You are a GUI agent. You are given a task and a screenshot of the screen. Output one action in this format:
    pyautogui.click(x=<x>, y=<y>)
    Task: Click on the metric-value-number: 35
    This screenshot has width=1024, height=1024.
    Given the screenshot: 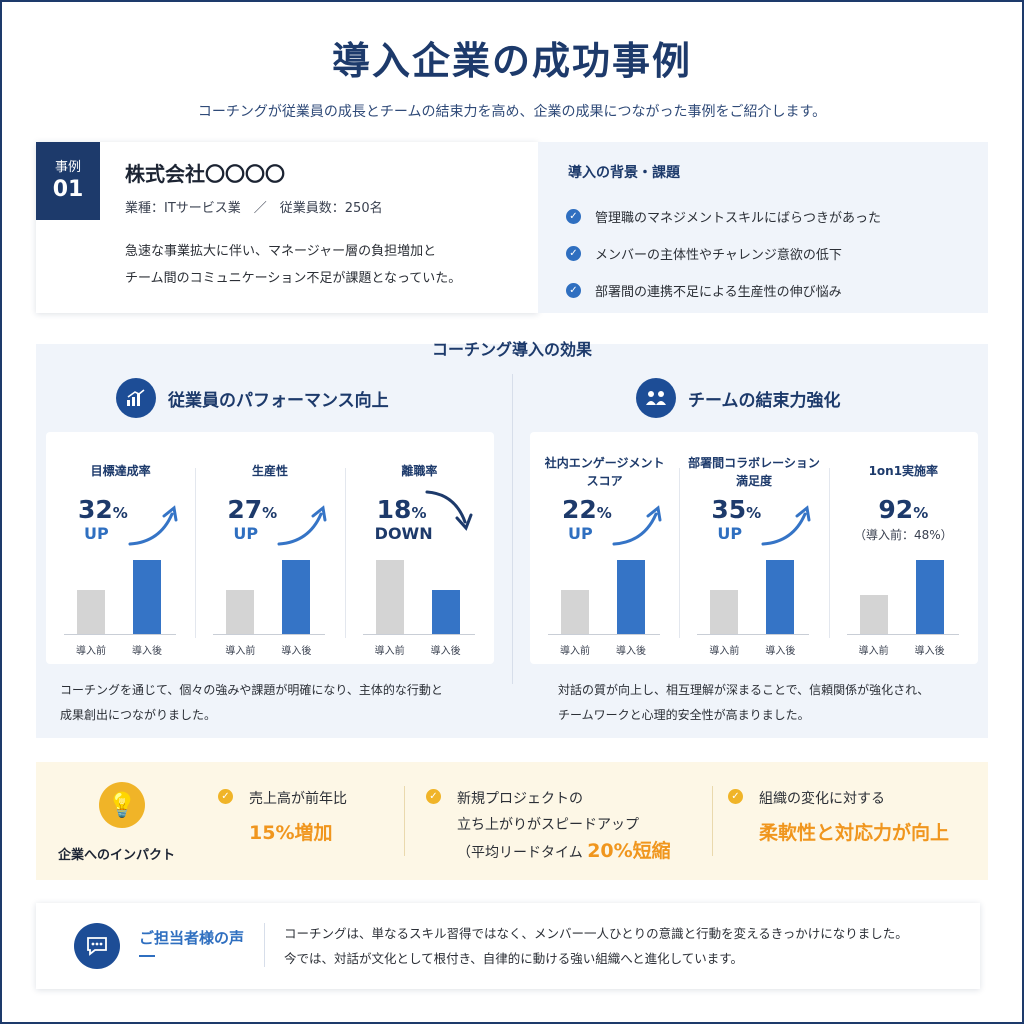 What is the action you would take?
    pyautogui.click(x=729, y=509)
    